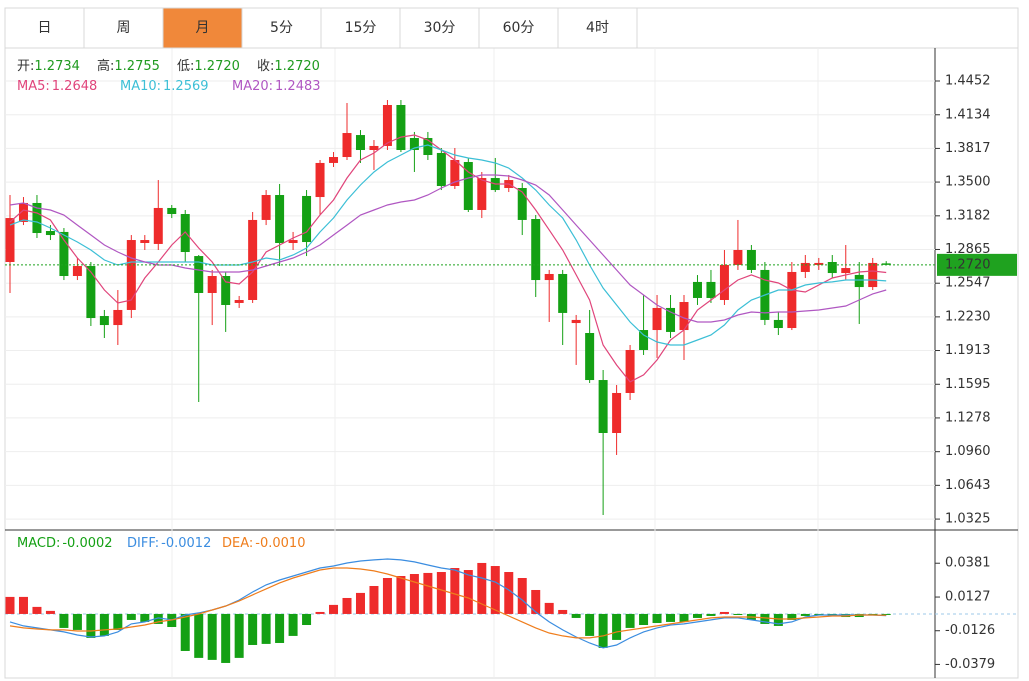  What do you see at coordinates (124, 28) in the screenshot?
I see `tab-label: 周` at bounding box center [124, 28].